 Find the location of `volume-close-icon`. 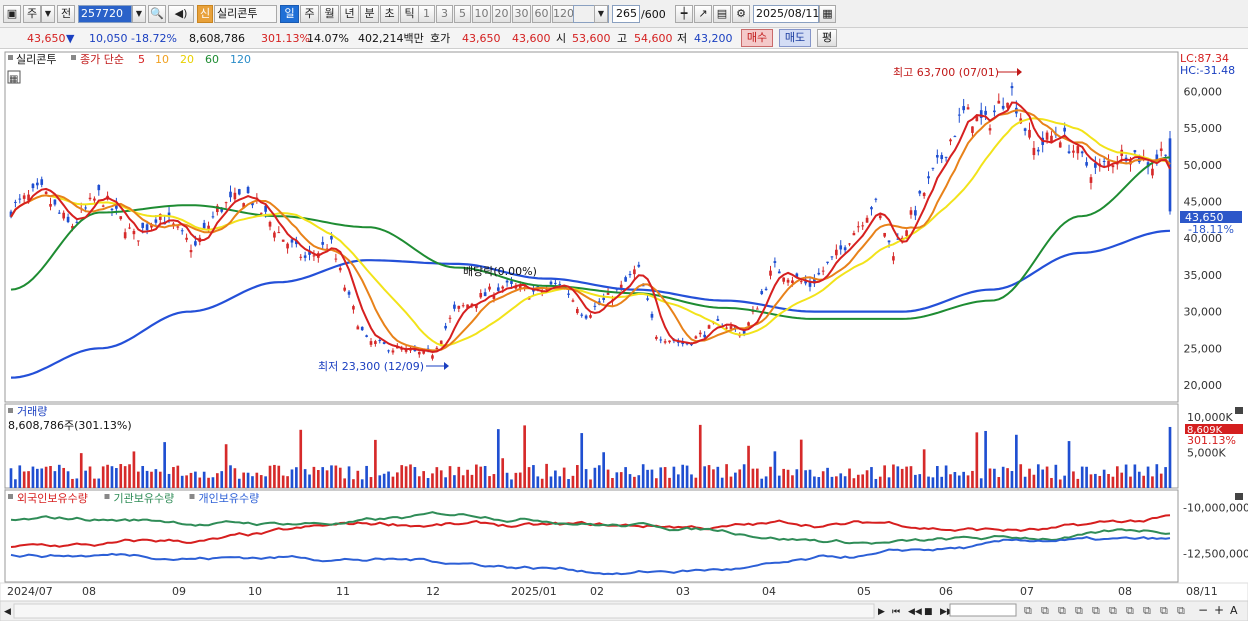

volume-close-icon is located at coordinates (1239, 410).